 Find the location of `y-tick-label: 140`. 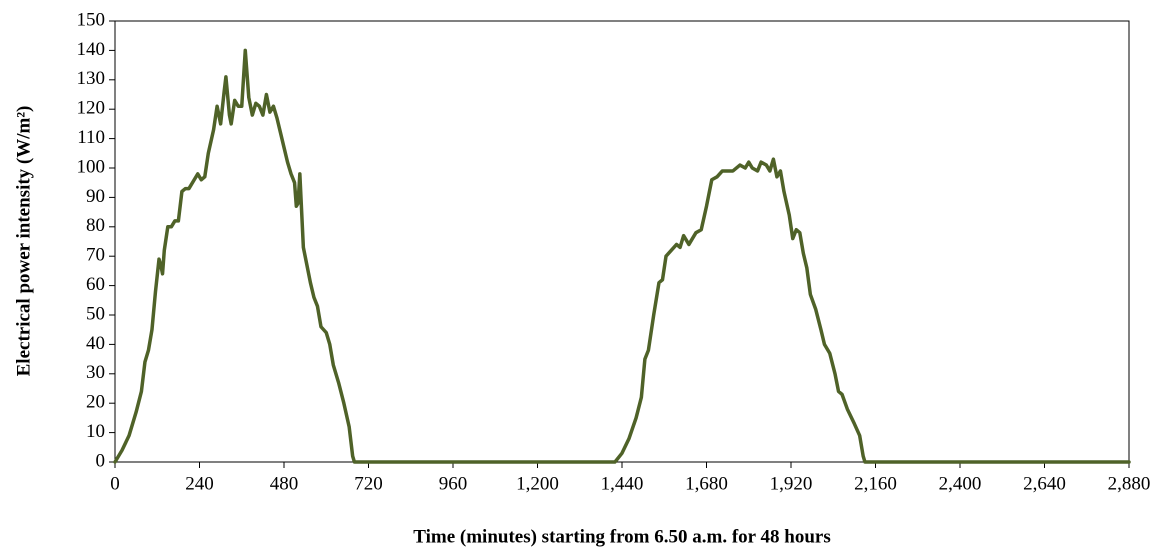

y-tick-label: 140 is located at coordinates (91, 49).